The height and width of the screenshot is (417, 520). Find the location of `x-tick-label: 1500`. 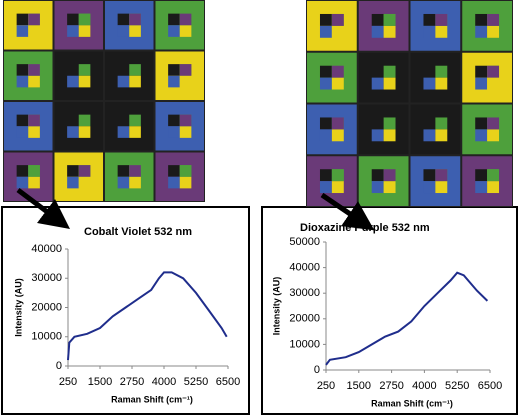

x-tick-label: 1500 is located at coordinates (100, 382).